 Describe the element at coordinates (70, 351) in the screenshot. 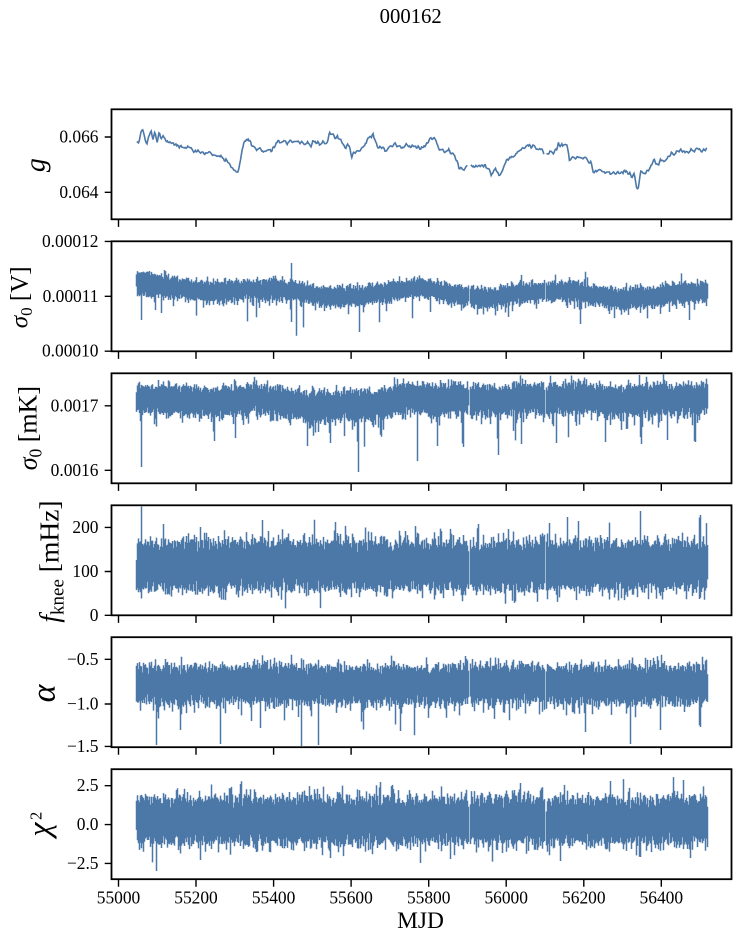

I see `svg-text: 0.00010` at that location.